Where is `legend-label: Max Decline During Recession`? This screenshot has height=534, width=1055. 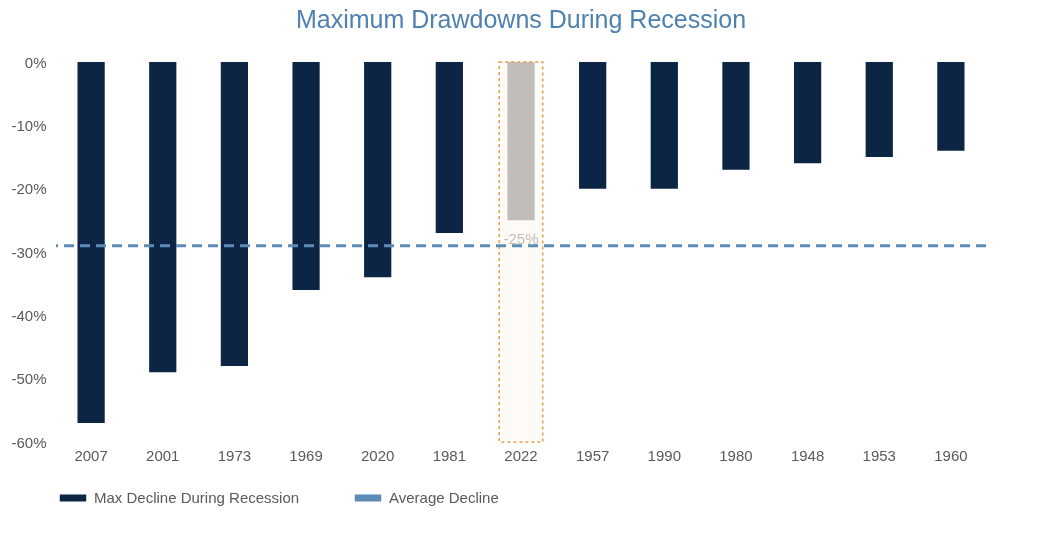 legend-label: Max Decline During Recession is located at coordinates (197, 497).